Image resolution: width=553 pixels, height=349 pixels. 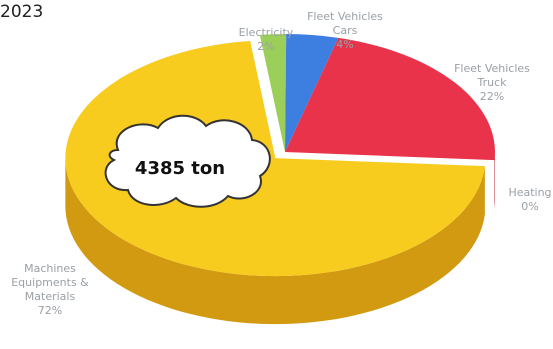 What do you see at coordinates (345, 30) in the screenshot?
I see `pie-label-1: Fleet Vehicles Cars 4%` at bounding box center [345, 30].